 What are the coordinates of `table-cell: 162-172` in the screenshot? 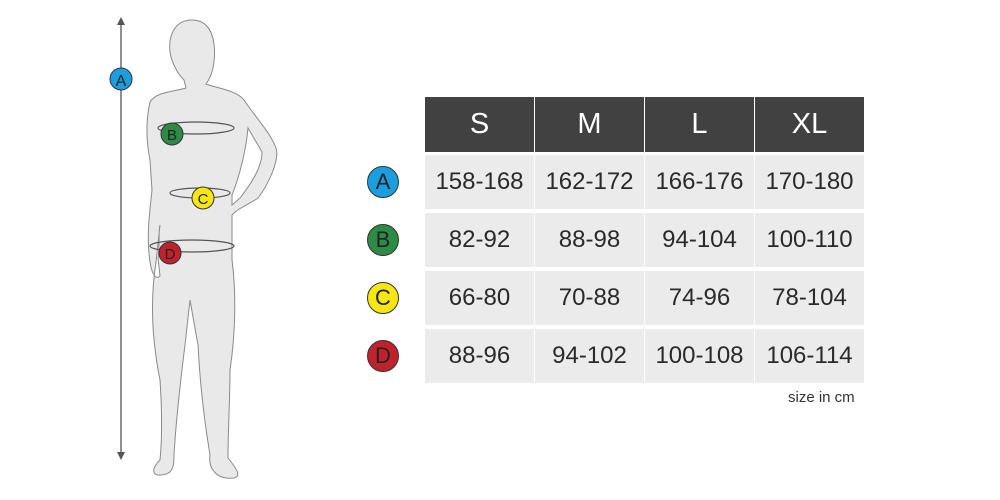 It's located at (589, 182).